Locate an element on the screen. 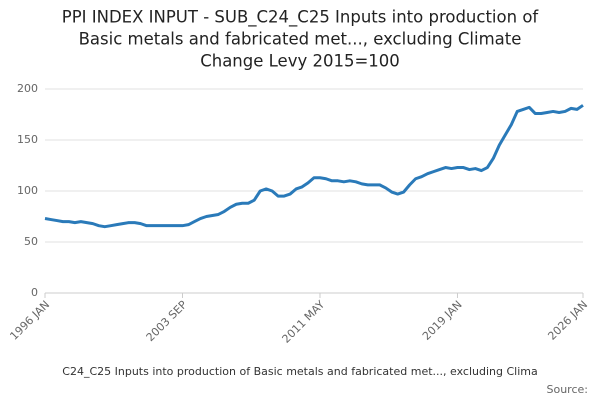 Image resolution: width=600 pixels, height=400 pixels. x-tick-label: 1996 JAN is located at coordinates (29, 320).